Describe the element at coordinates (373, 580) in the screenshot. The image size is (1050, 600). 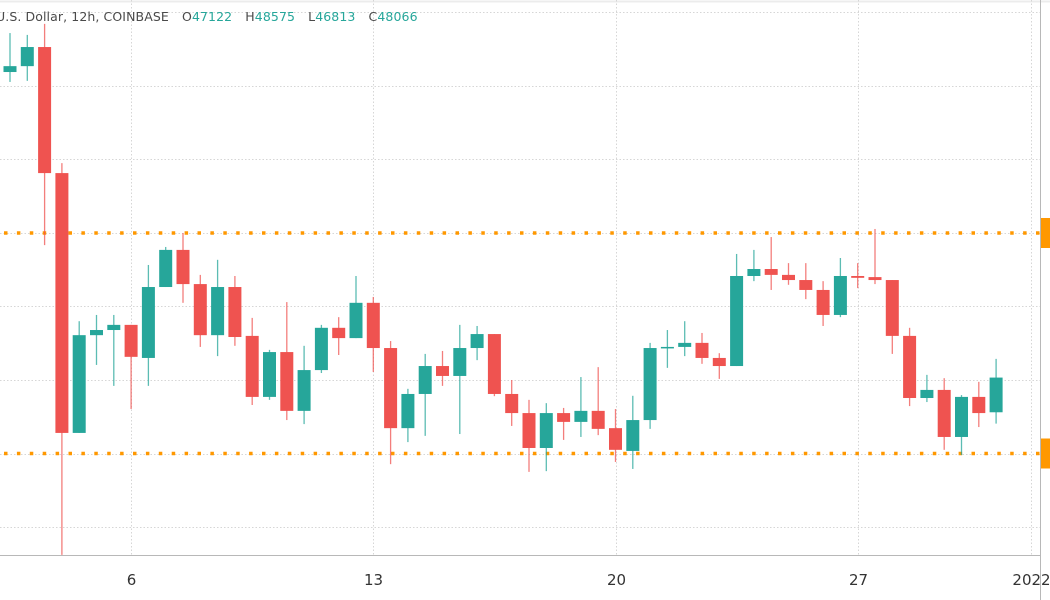
I see `x-tick-label: 13` at that location.